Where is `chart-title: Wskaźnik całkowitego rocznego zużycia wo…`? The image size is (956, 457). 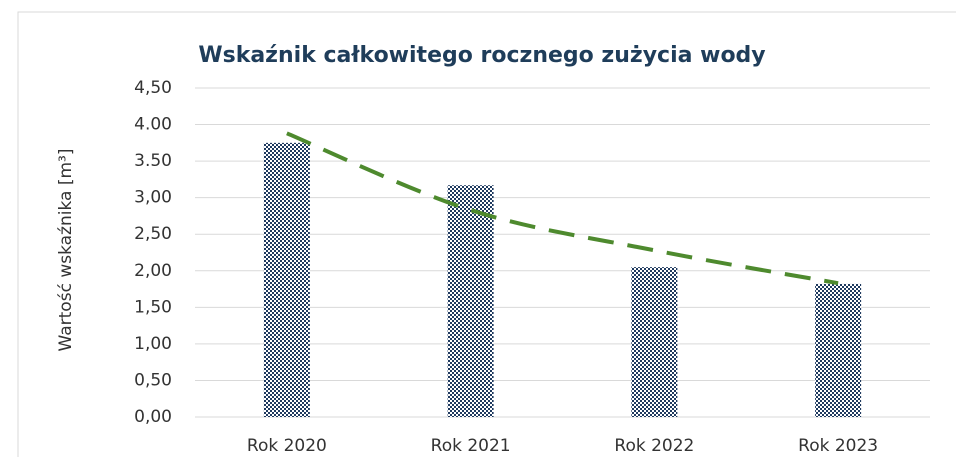
chart-title: Wskaźnik całkowitego rocznego zużycia wo… is located at coordinates (481, 55).